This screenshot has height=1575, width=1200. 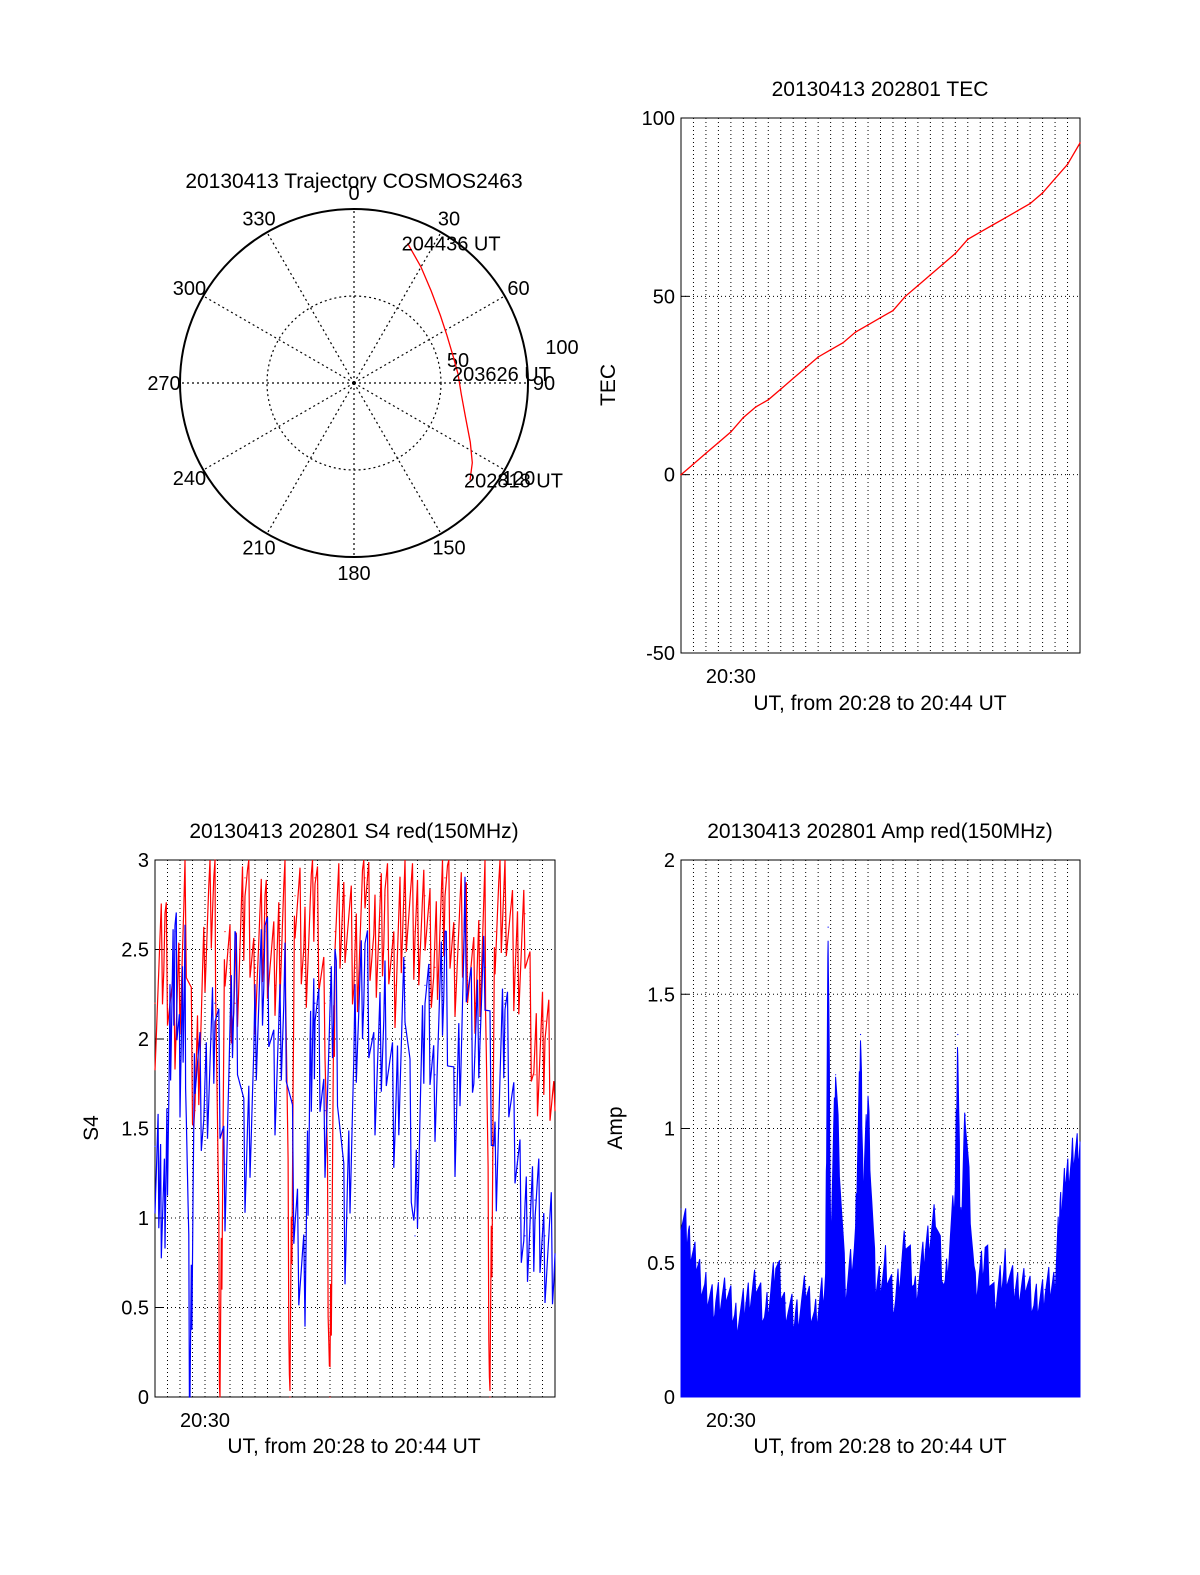 What do you see at coordinates (669, 1130) in the screenshot?
I see `y-tick-label: 1` at bounding box center [669, 1130].